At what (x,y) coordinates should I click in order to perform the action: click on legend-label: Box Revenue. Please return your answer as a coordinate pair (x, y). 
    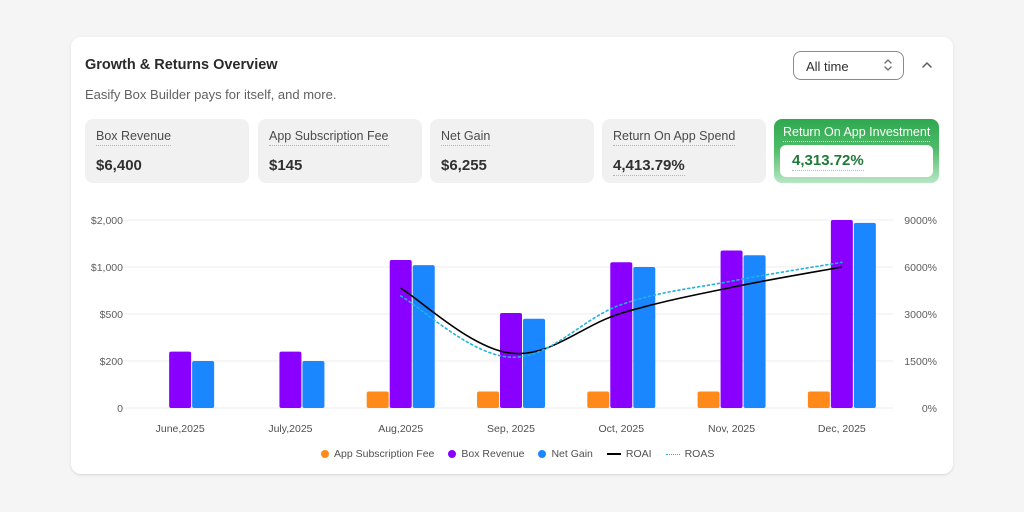
    Looking at the image, I should click on (493, 454).